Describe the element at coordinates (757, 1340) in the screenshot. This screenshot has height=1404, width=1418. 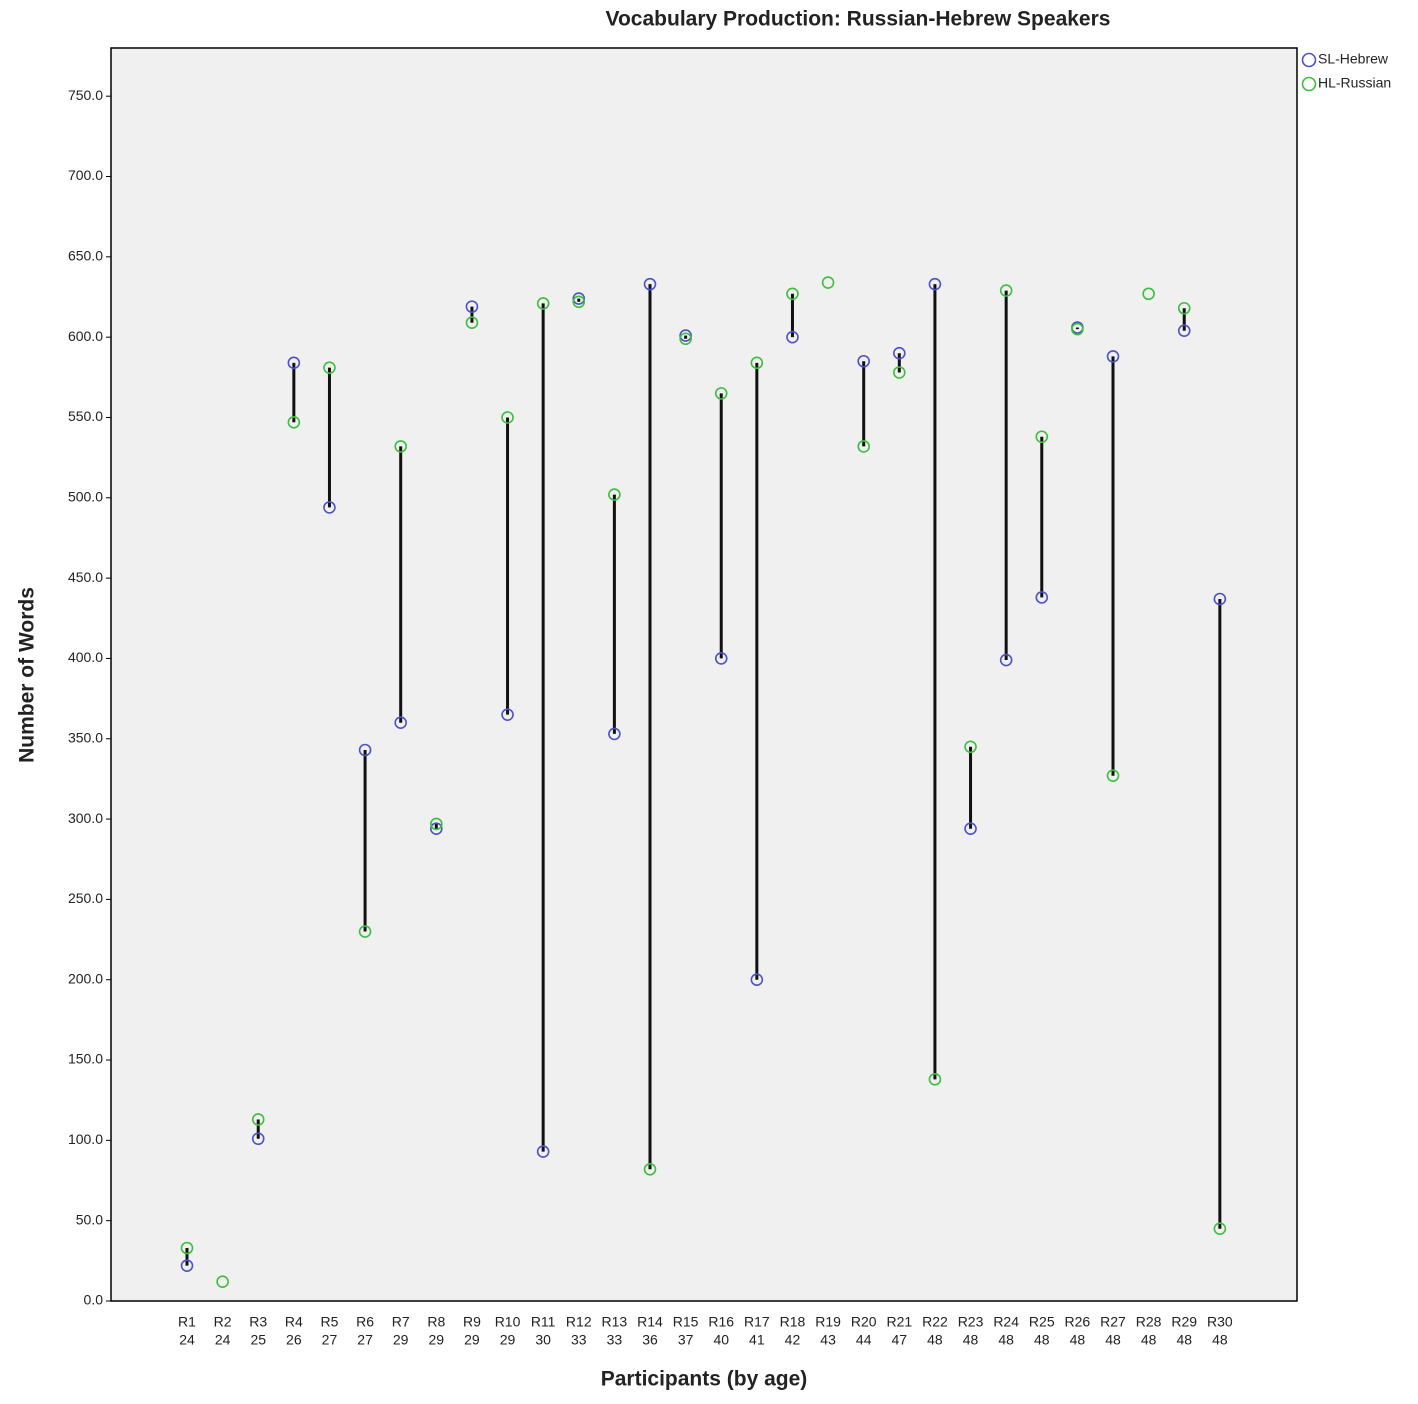
I see `x-tick-age: 41` at that location.